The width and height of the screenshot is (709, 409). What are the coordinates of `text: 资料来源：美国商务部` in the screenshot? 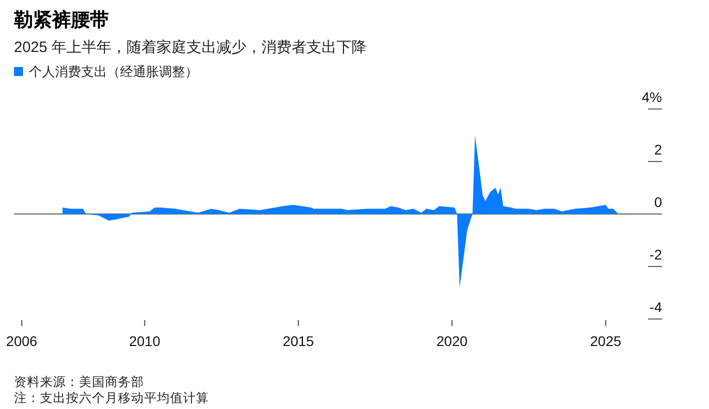 It's located at (79, 381).